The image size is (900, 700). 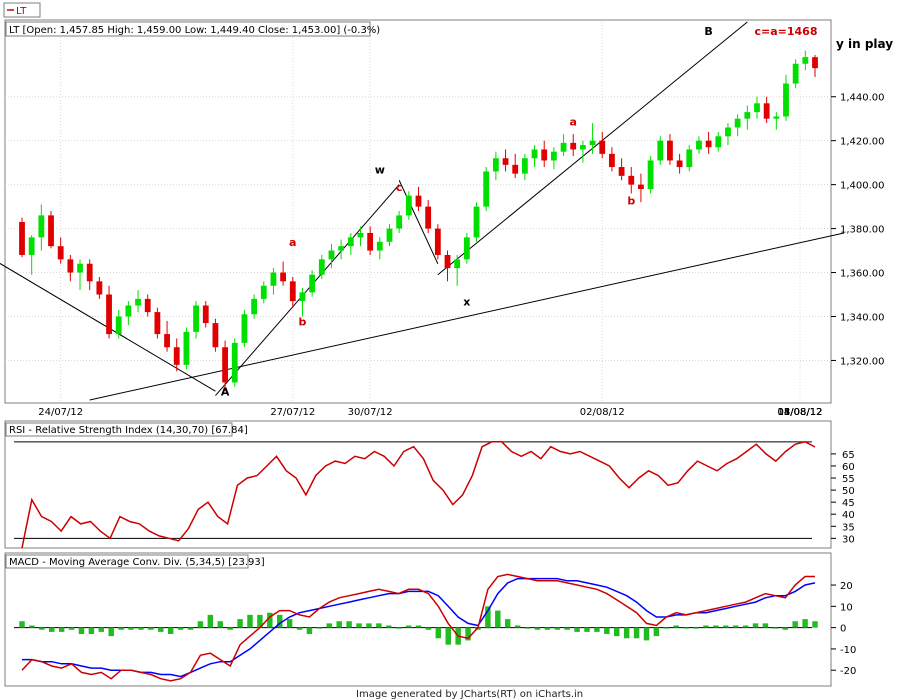 I want to click on wave-label: b, so click(x=631, y=200).